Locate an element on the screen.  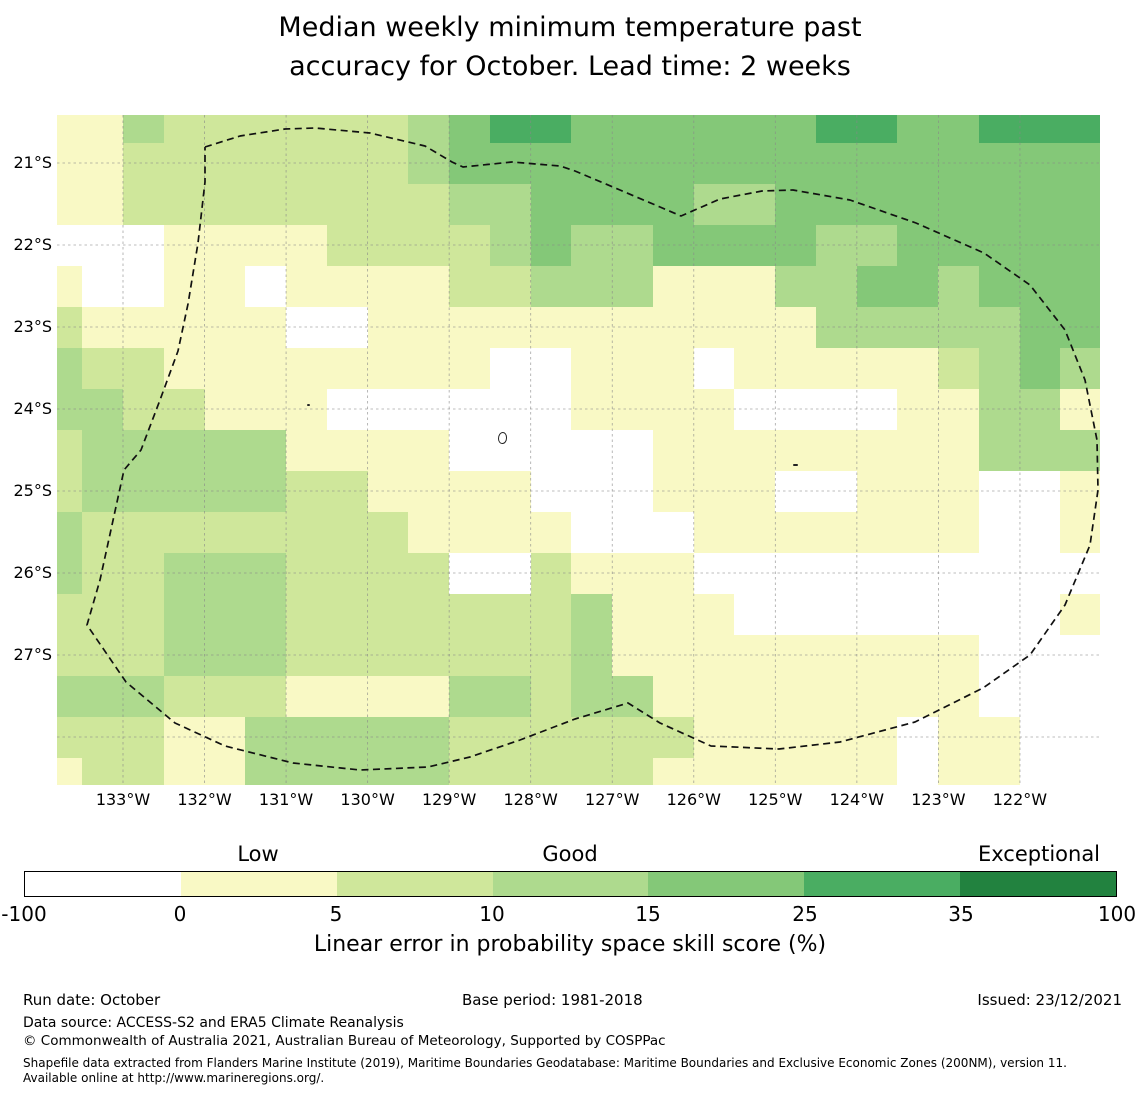
island-outline-icon is located at coordinates (502, 438).